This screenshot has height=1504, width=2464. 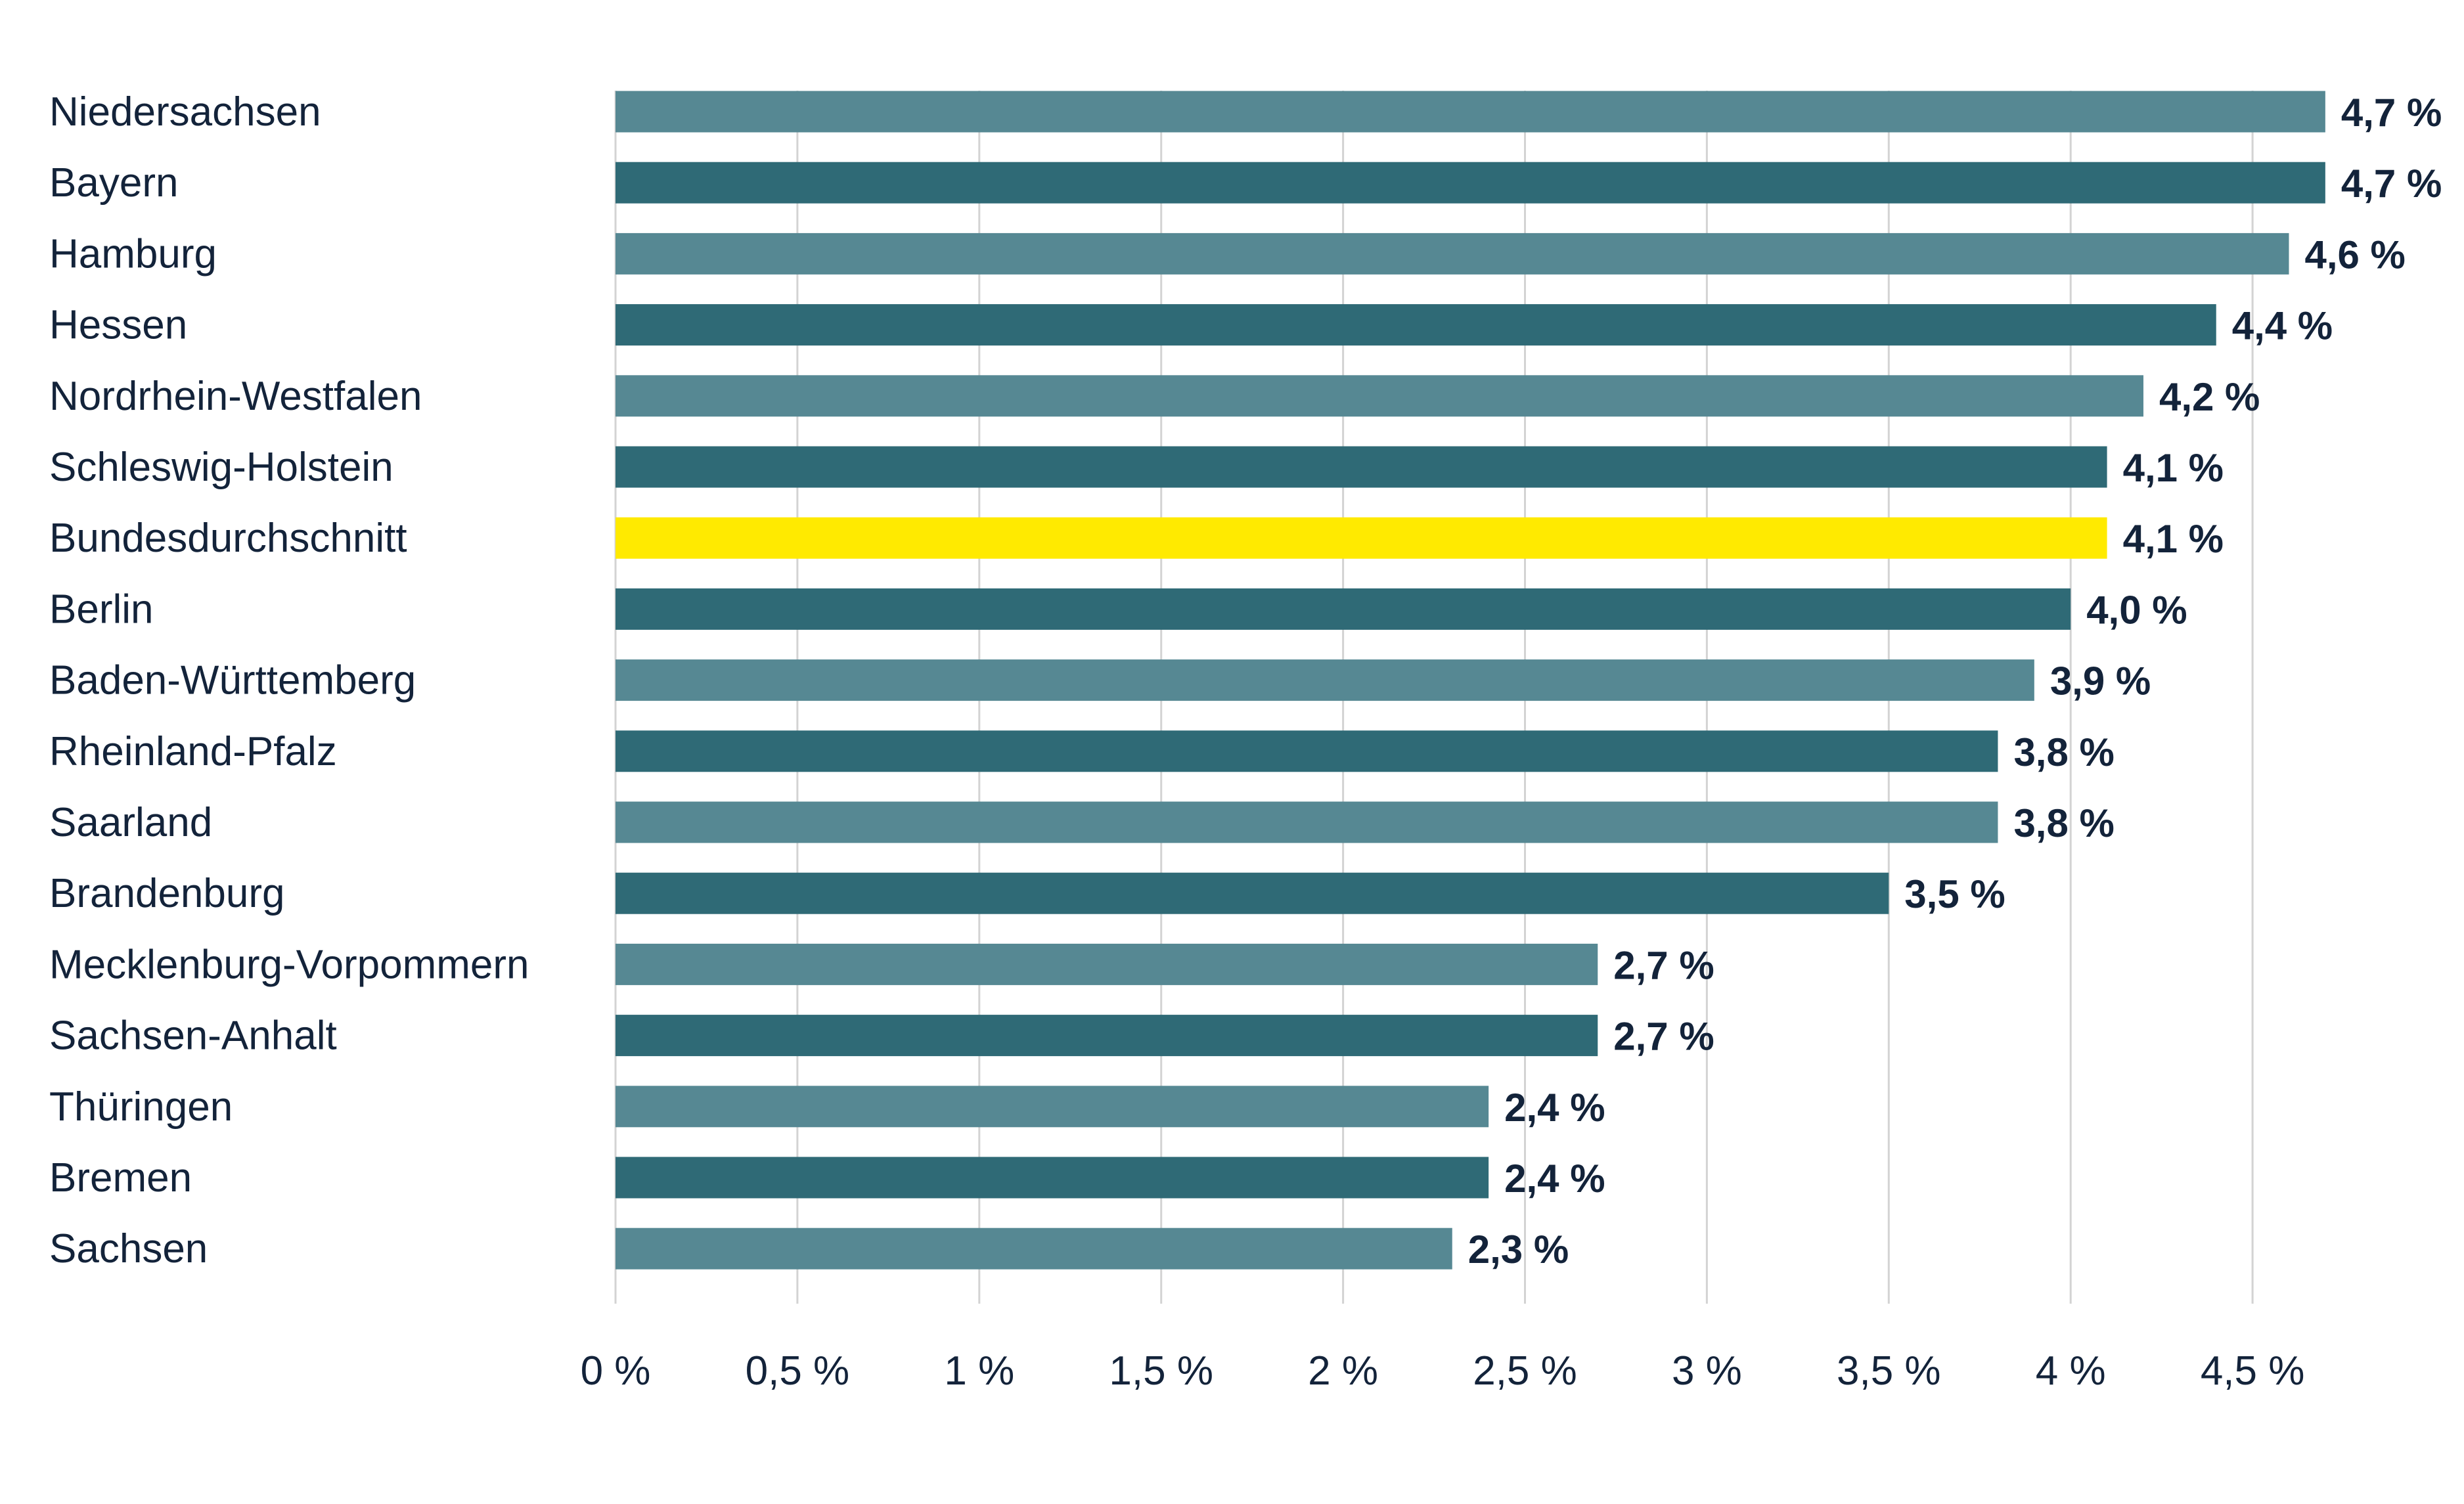 I want to click on category-label-0: Niedersachsen, so click(x=185, y=112).